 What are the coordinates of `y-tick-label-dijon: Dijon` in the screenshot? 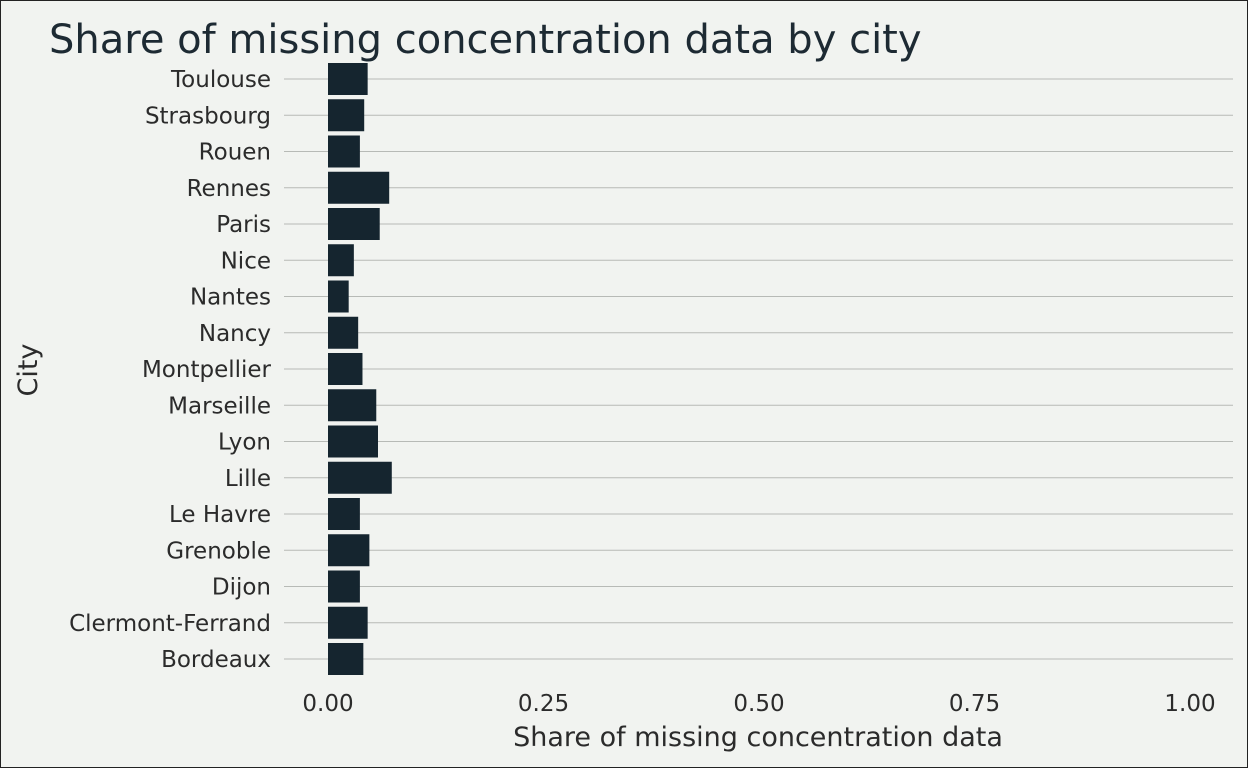 It's located at (241, 588).